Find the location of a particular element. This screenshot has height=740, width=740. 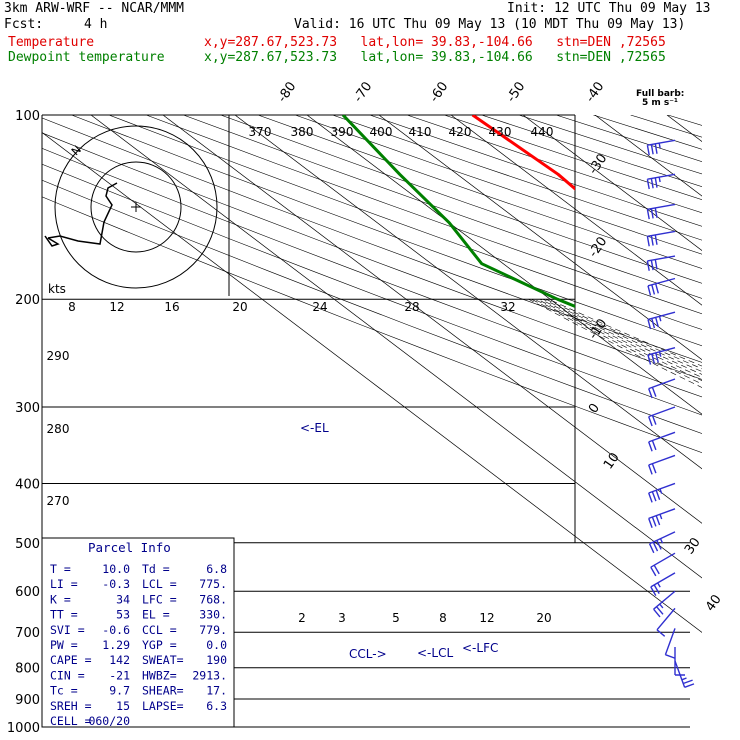

model-title: 3km ARW-WRF -- NCAR/MMM is located at coordinates (94, 8).